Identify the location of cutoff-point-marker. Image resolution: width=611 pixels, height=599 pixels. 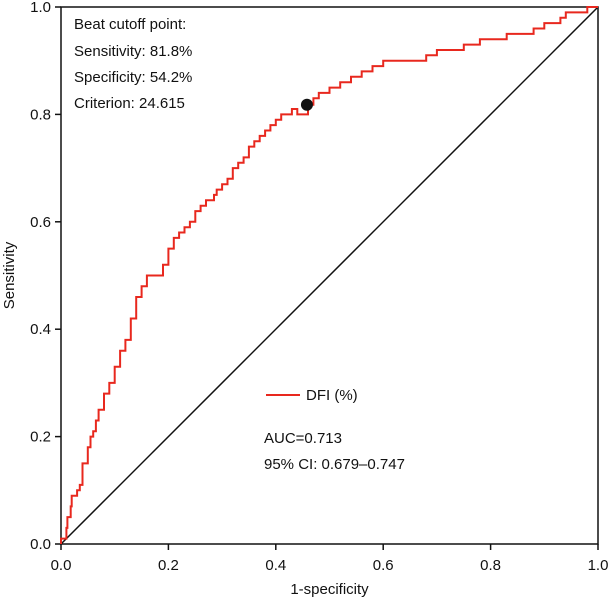
(306, 104).